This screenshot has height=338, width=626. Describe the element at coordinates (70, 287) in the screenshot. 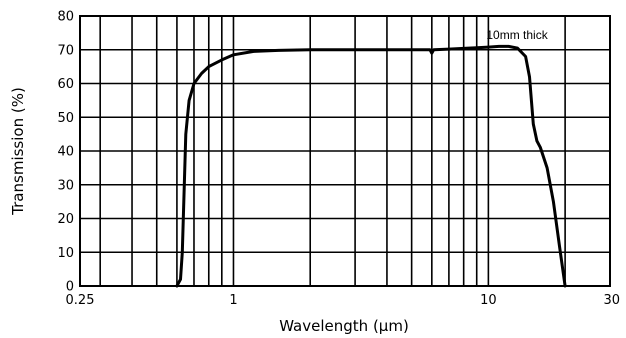

I see `y-tick-label: 0` at that location.